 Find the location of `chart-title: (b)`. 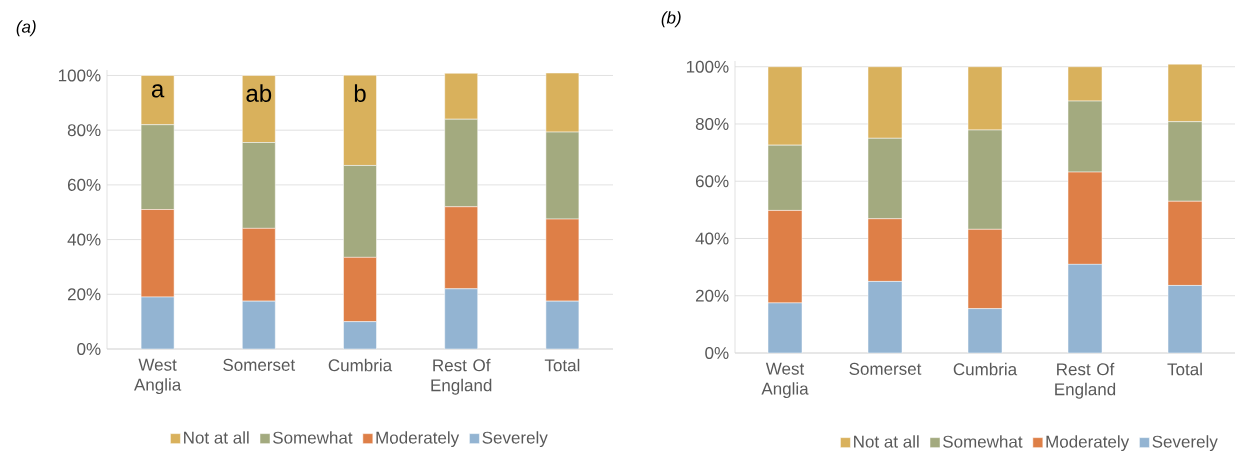

chart-title: (b) is located at coordinates (671, 19).